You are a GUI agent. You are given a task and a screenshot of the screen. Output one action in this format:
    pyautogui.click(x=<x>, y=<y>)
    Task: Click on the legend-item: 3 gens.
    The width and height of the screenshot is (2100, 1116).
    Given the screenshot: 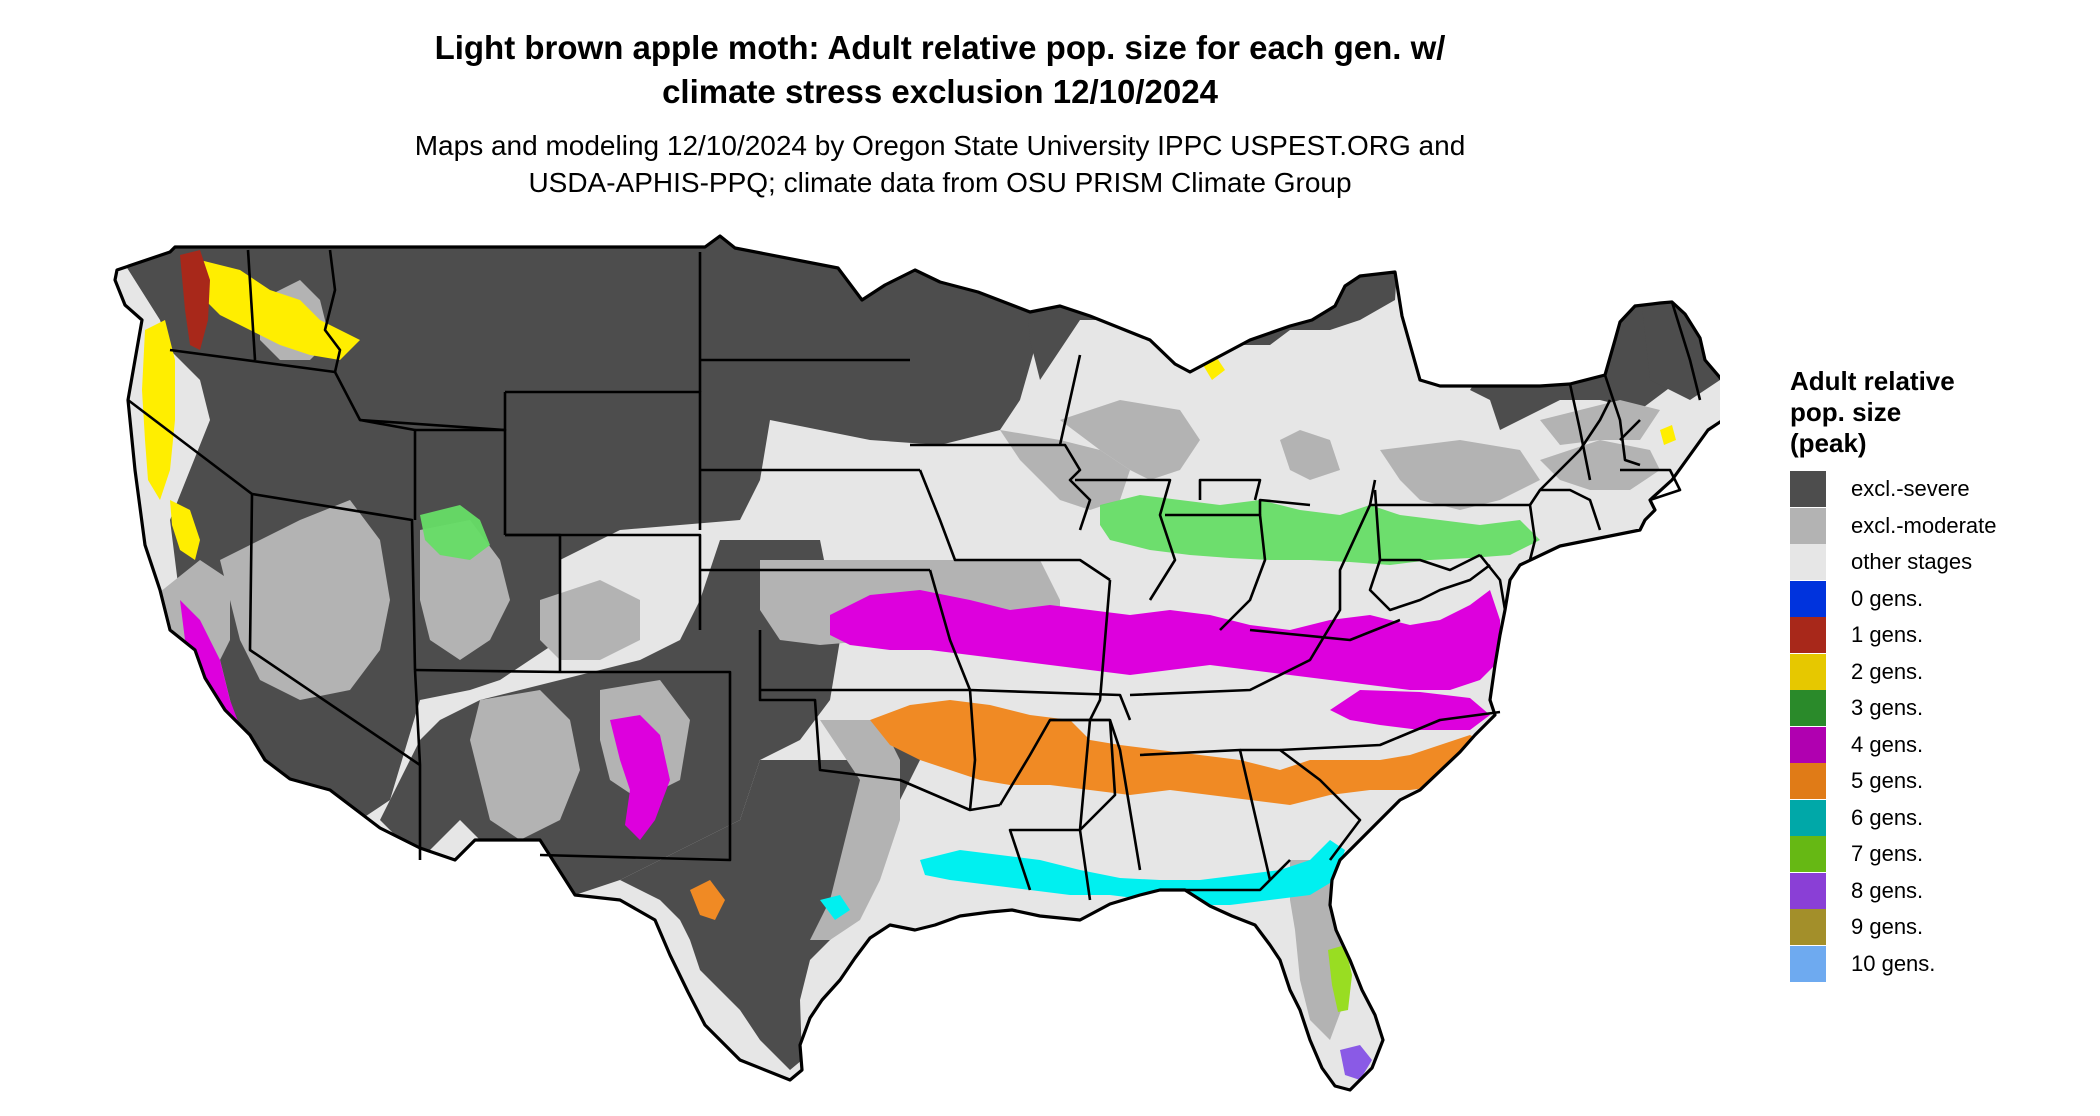 What is the action you would take?
    pyautogui.click(x=1940, y=708)
    